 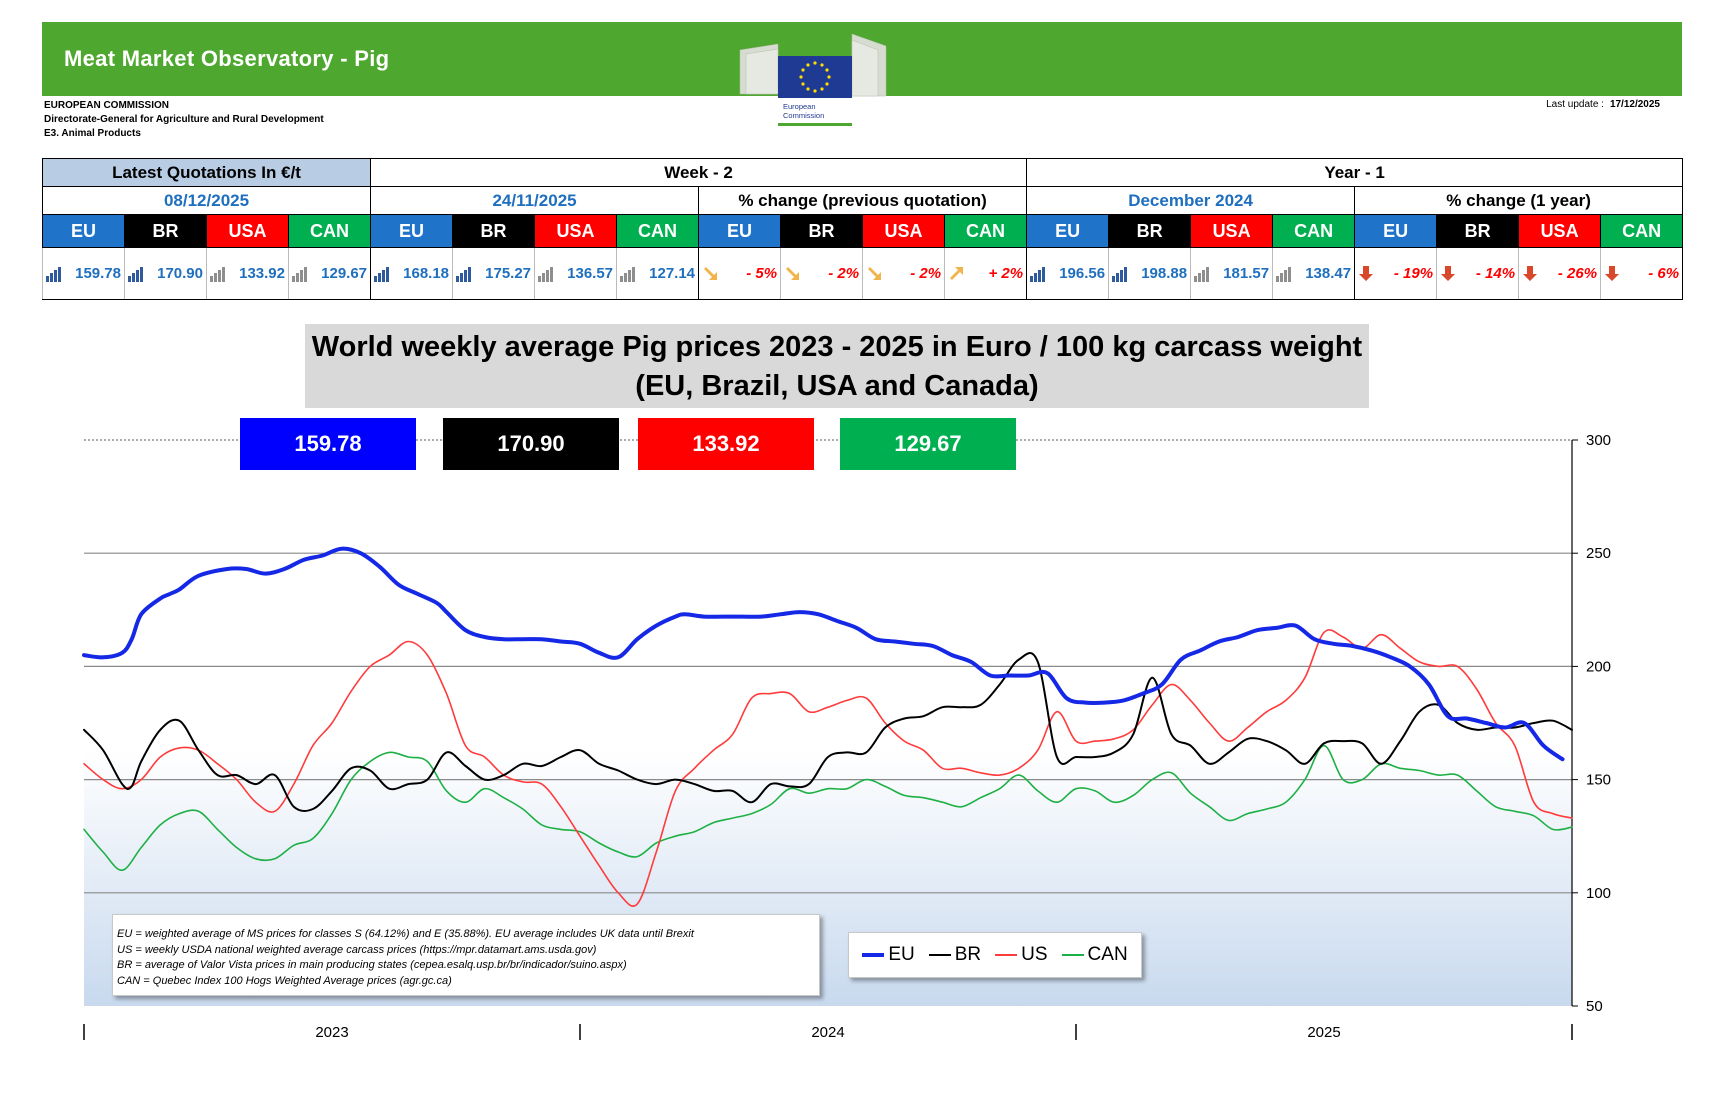 What do you see at coordinates (1396, 231) in the screenshot?
I see `code-eu-4: EU` at bounding box center [1396, 231].